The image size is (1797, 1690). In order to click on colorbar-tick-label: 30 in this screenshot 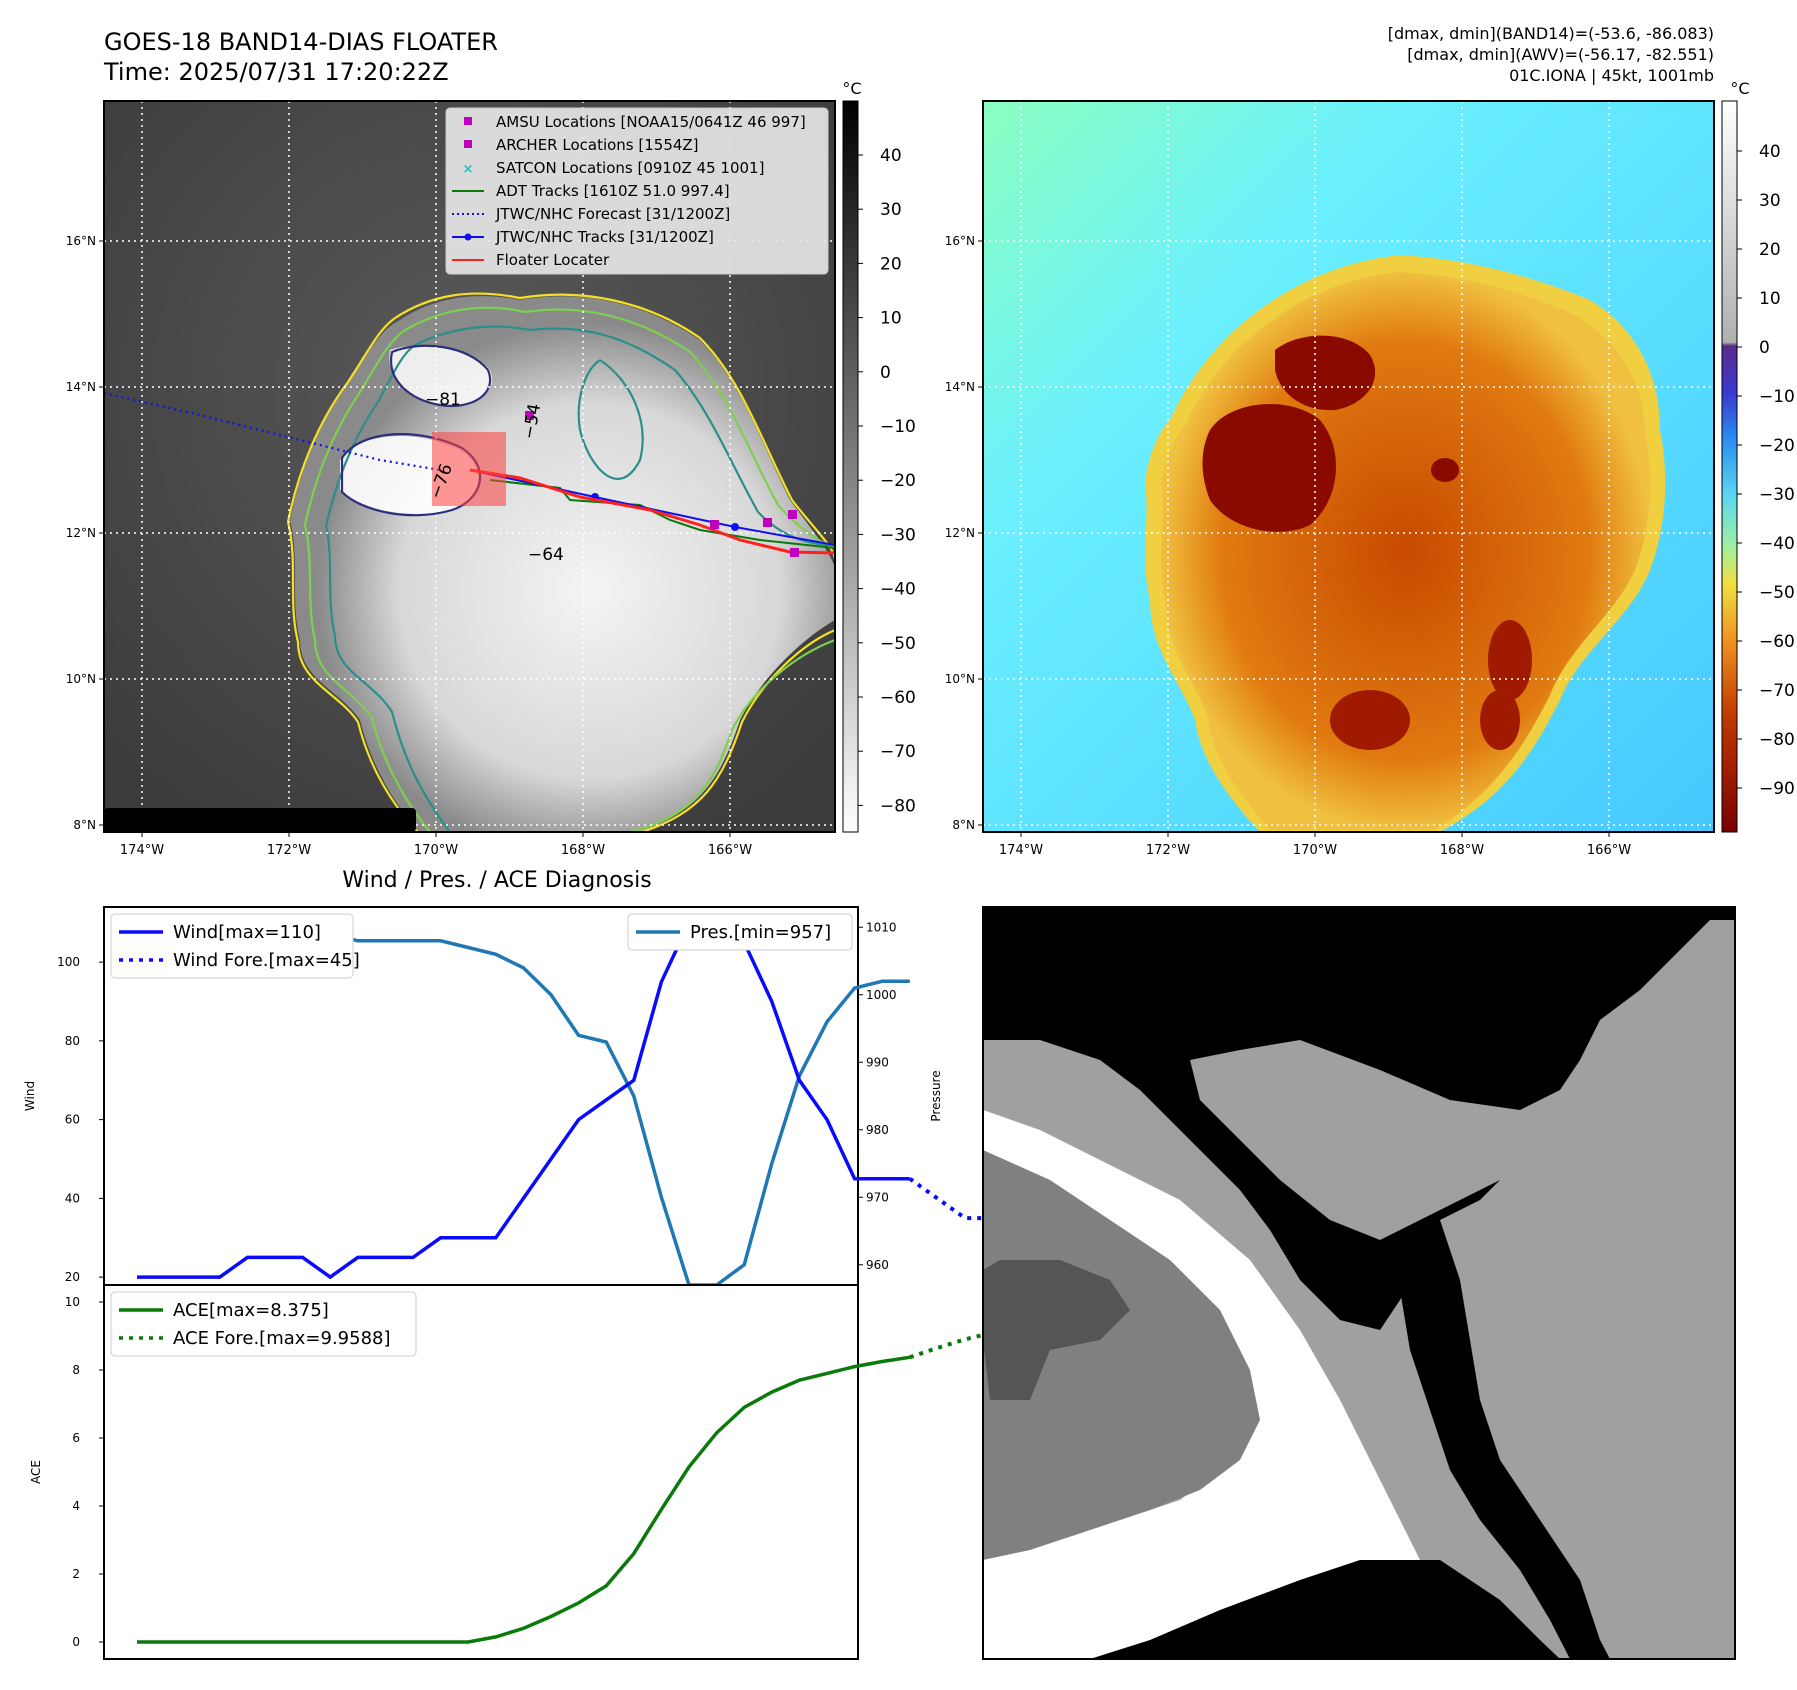, I will do `click(891, 210)`.